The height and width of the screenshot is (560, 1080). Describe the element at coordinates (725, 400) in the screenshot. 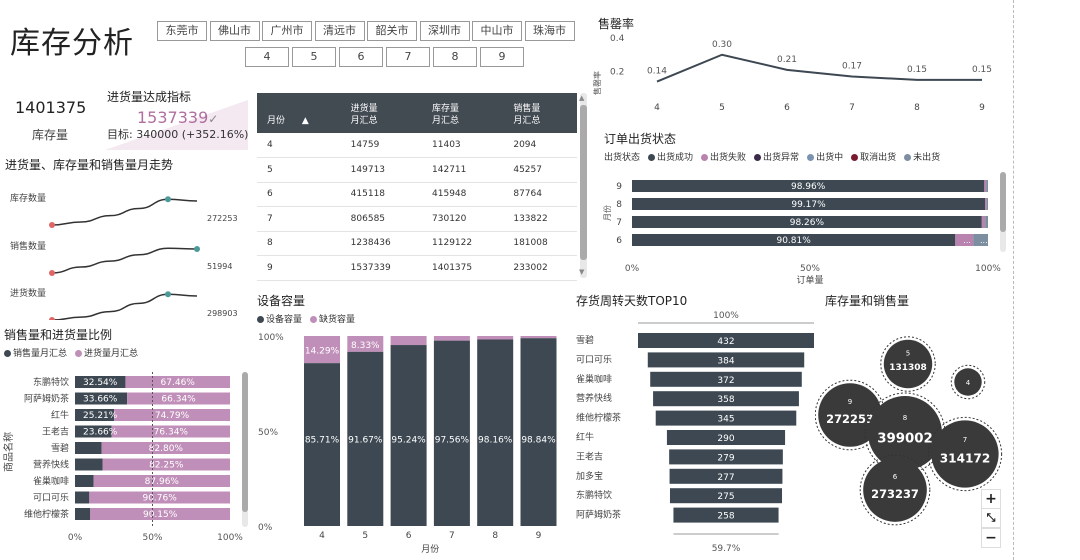

I see `turnover-bar-value: 358` at that location.